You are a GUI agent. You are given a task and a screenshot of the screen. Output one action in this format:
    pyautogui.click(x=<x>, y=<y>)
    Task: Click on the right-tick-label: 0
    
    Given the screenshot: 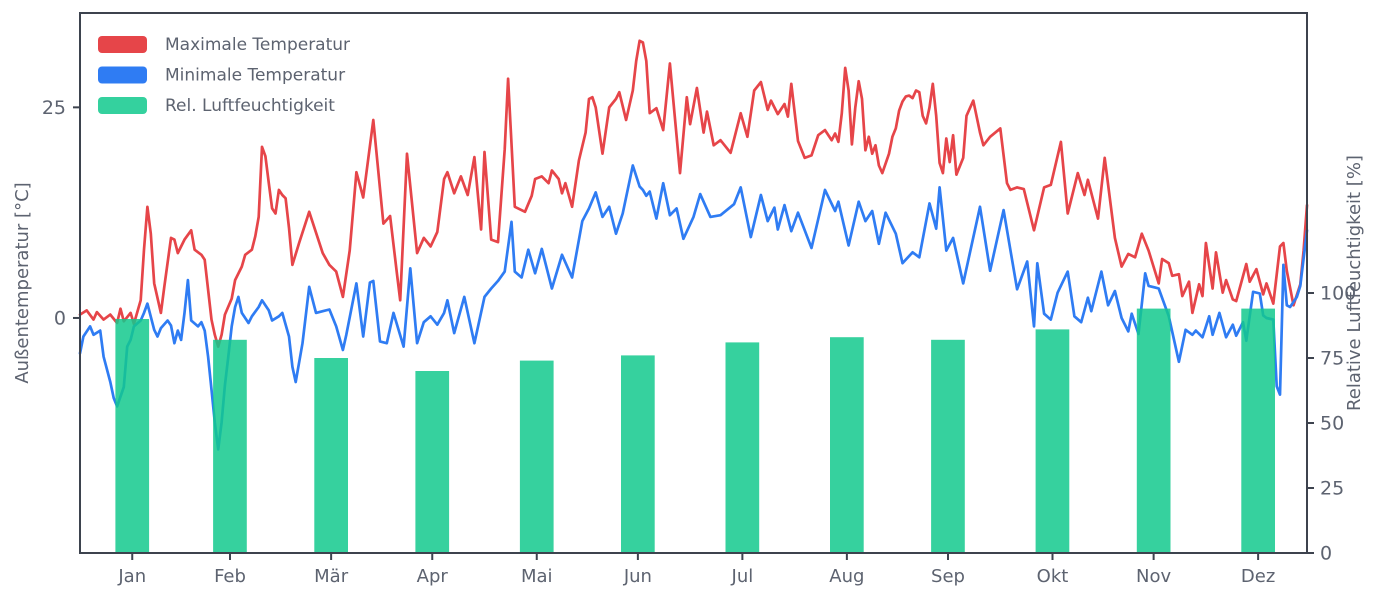 What is the action you would take?
    pyautogui.click(x=1326, y=554)
    